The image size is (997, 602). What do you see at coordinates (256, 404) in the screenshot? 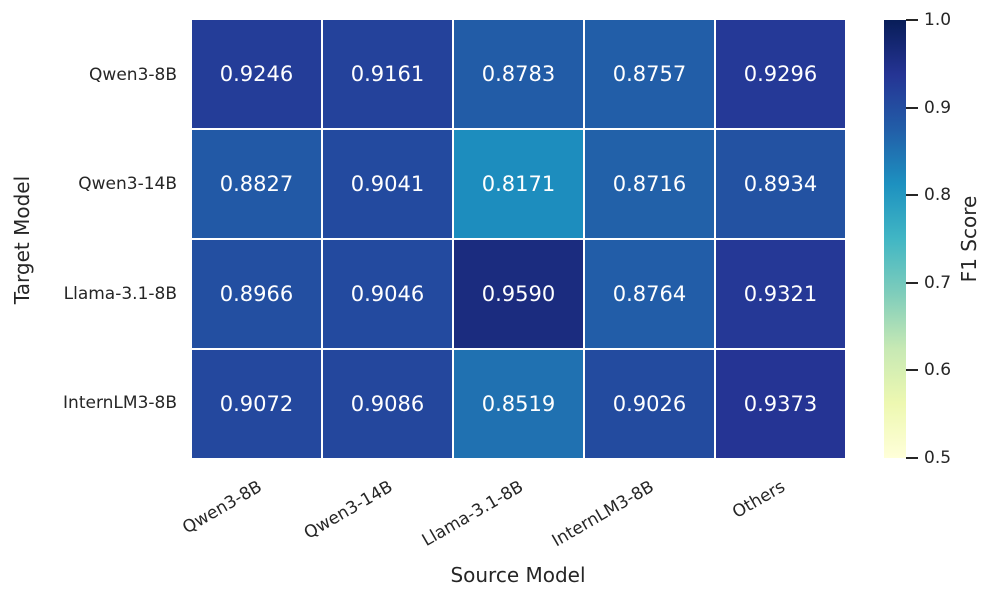
I see `heatmap-cell: 0.9072` at bounding box center [256, 404].